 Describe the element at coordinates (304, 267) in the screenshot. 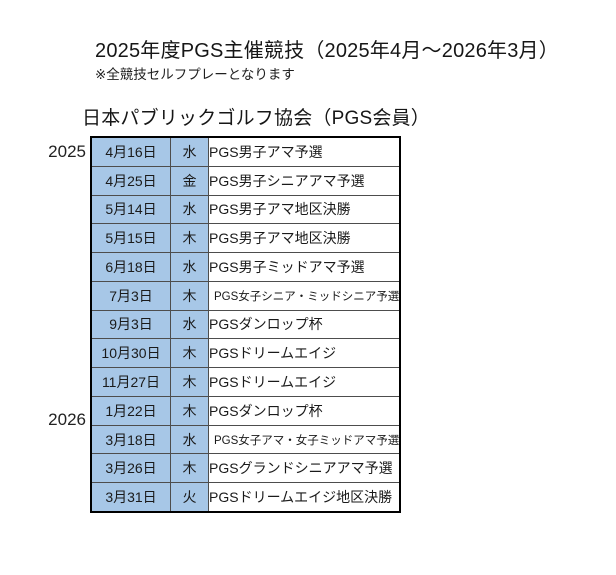

I see `event-cell: PGS男子ミッドアマ予選` at that location.